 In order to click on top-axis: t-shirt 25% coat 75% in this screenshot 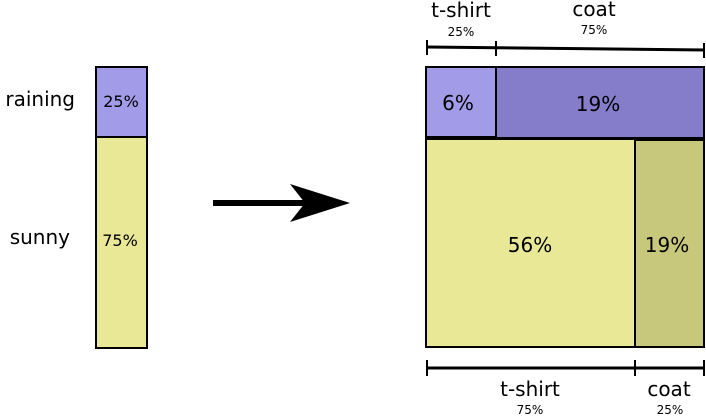, I will do `click(566, 29)`.